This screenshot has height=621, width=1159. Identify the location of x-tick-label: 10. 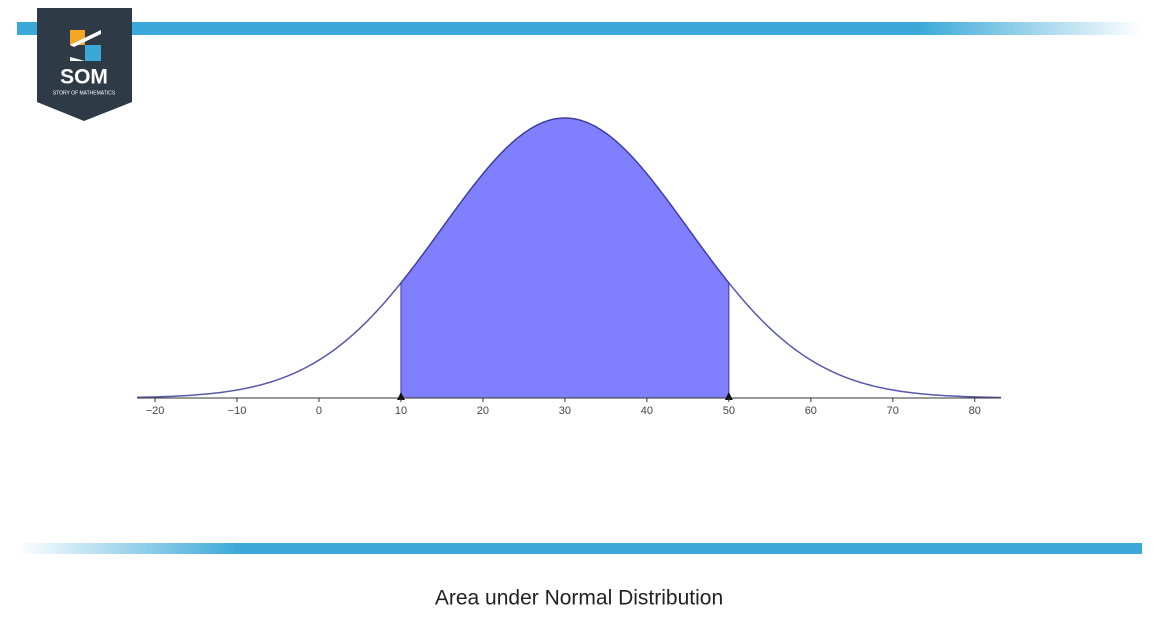
(401, 411).